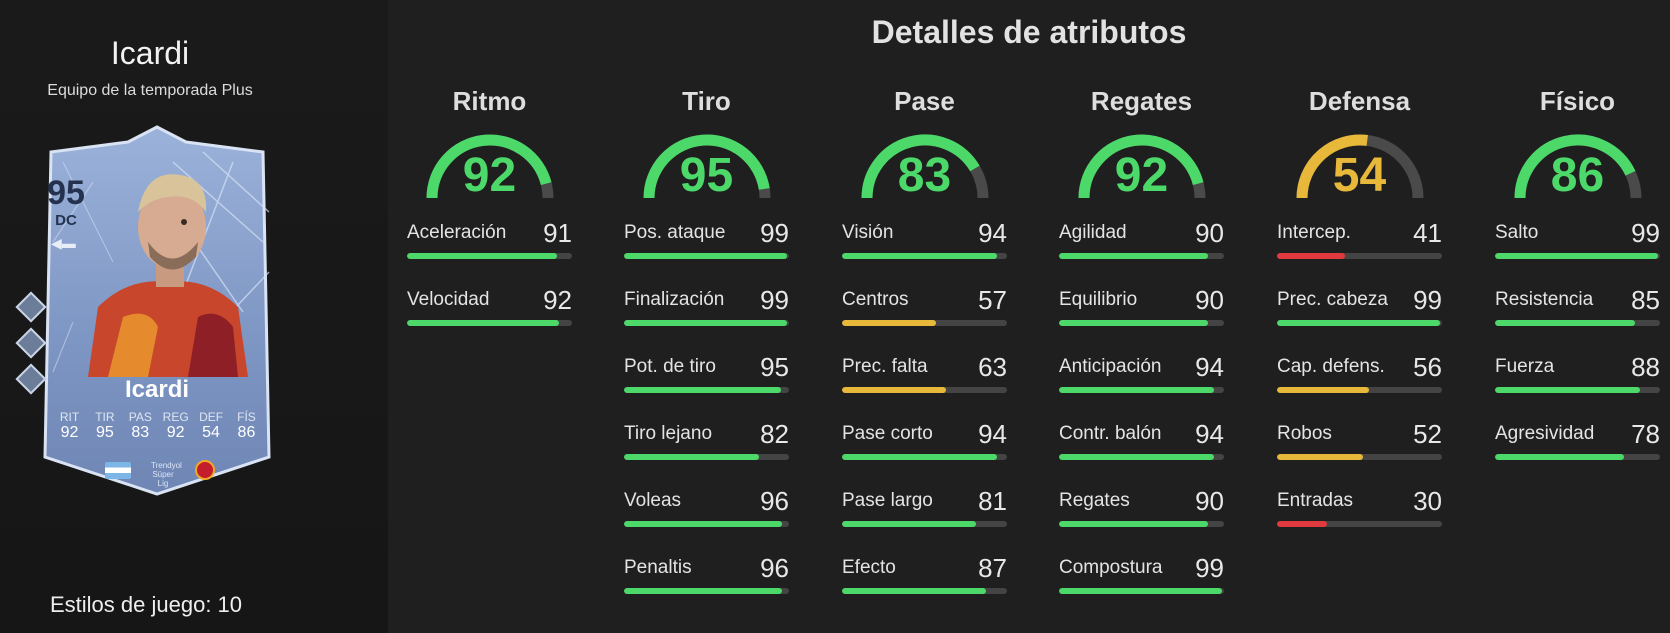  I want to click on attribute-value: 87, so click(992, 568).